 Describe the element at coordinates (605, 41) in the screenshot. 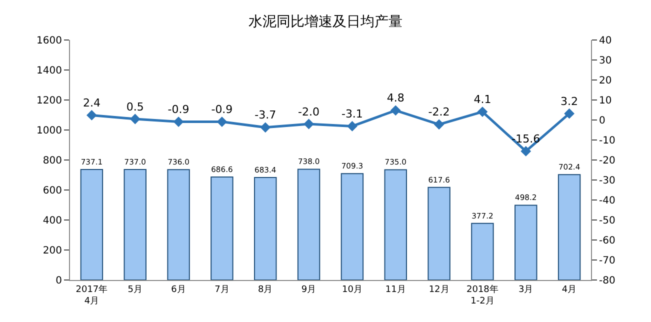

I see `y2-tick-label: 40` at that location.